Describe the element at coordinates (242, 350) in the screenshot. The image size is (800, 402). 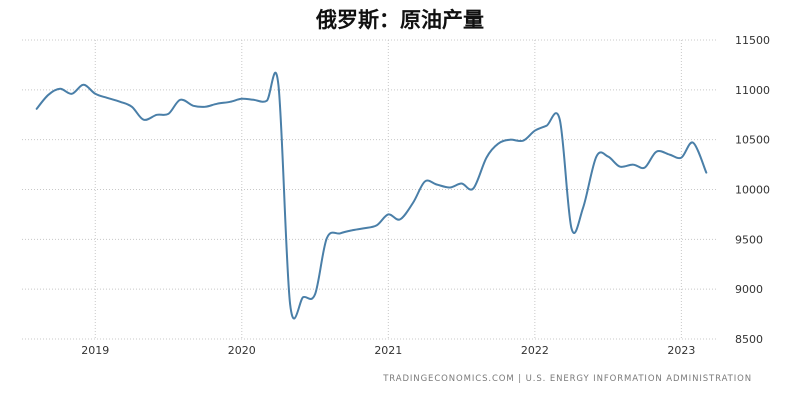
I see `x-tick-label: 2020` at that location.